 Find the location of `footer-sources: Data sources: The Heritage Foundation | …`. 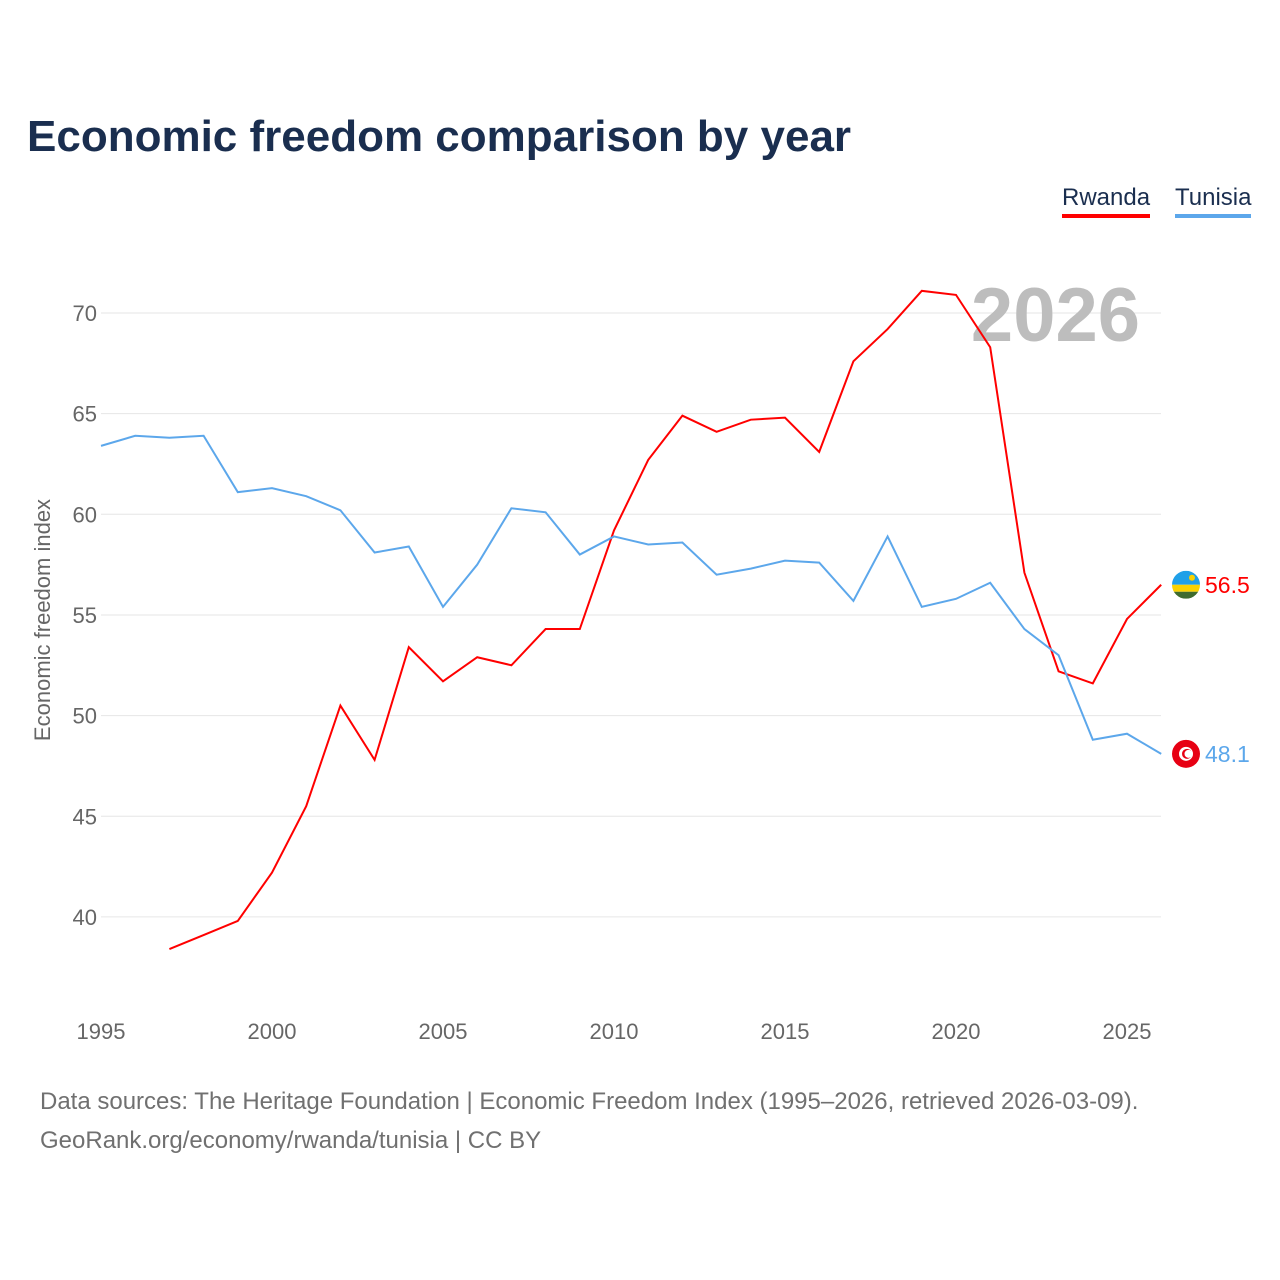

footer-sources: Data sources: The Heritage Foundation | … is located at coordinates (589, 1101).